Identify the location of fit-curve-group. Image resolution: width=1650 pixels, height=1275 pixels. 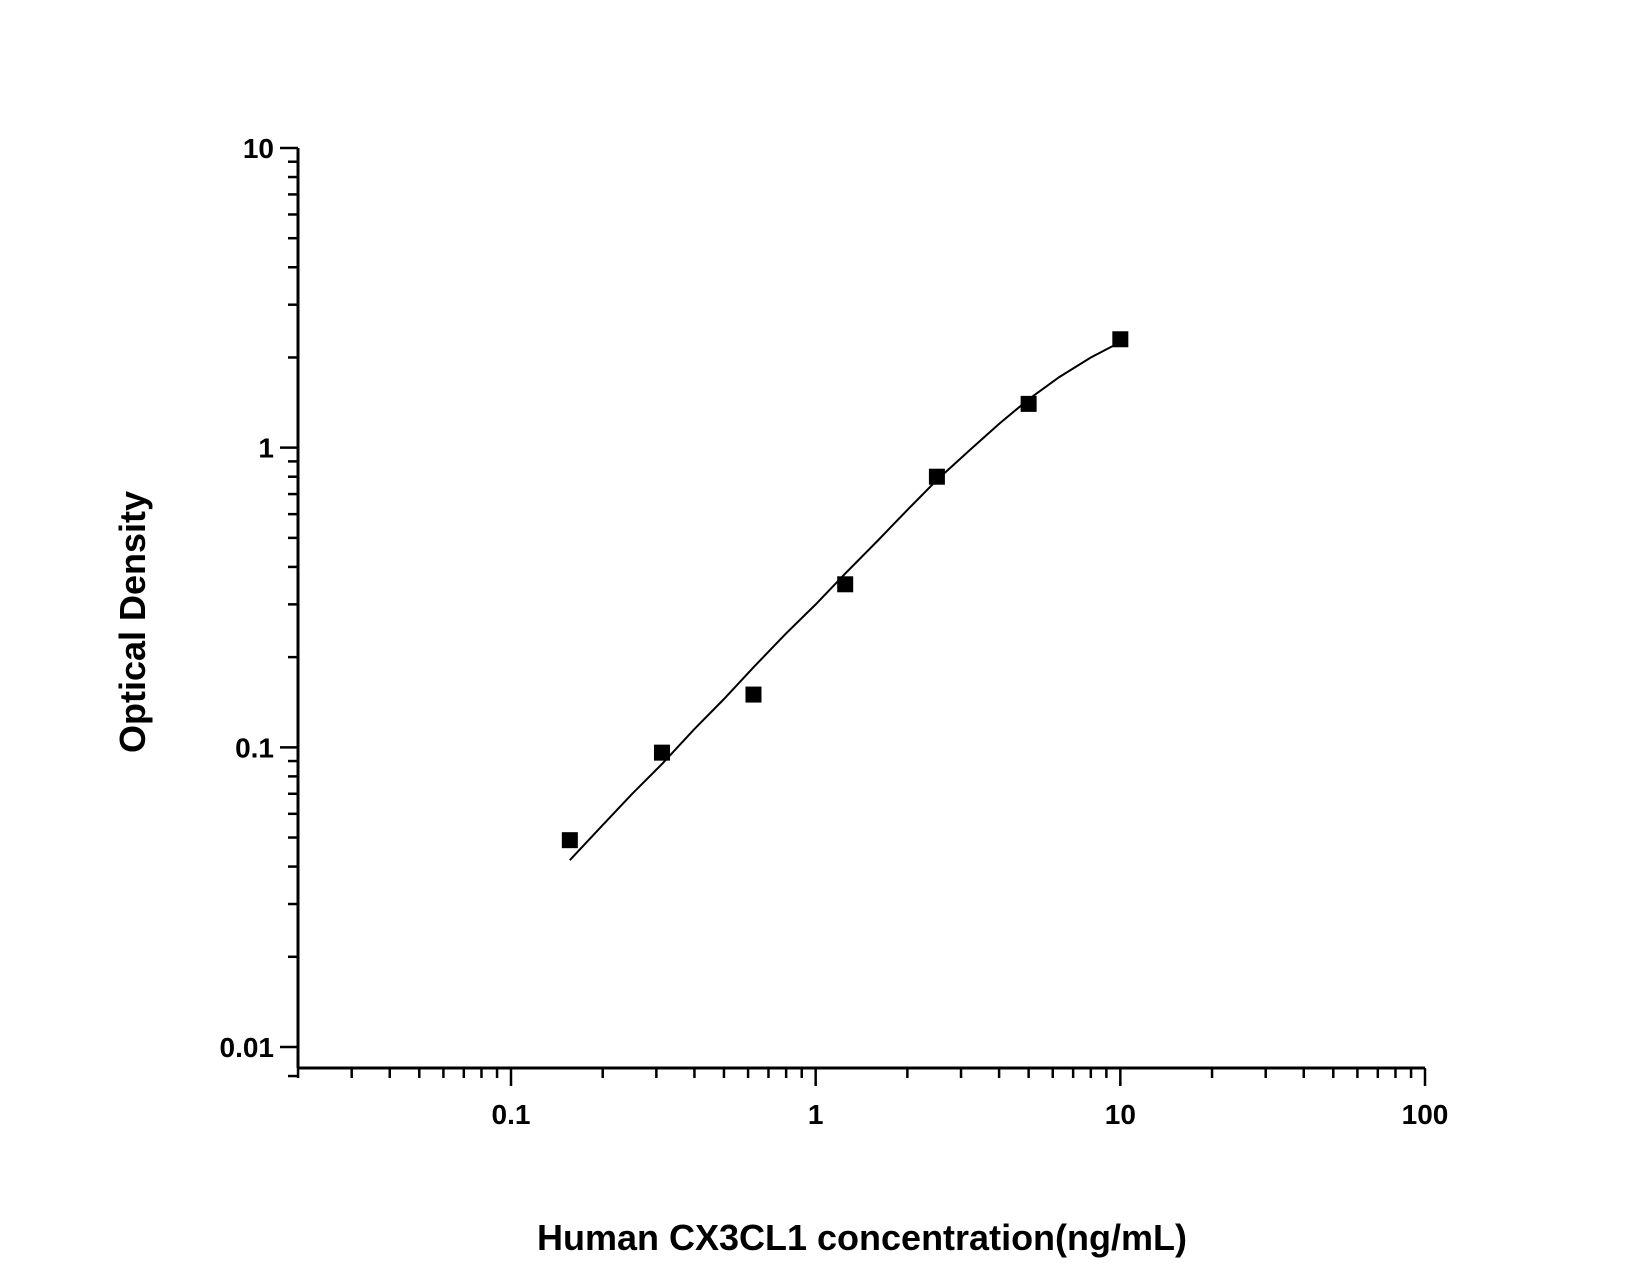
(845, 601).